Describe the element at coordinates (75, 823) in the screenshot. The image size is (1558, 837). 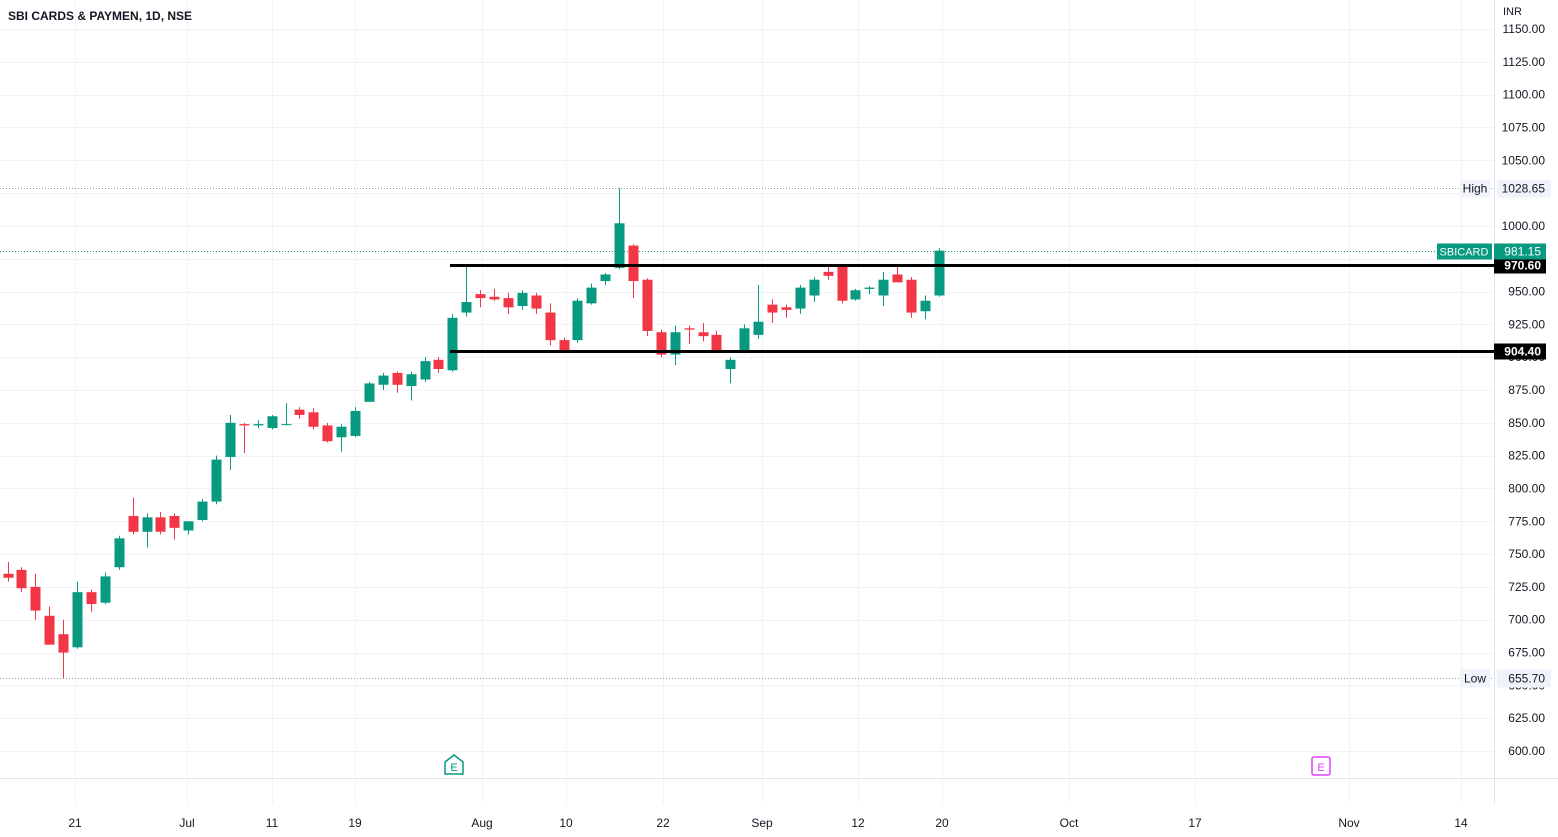
I see `x-tick-label: 21` at that location.